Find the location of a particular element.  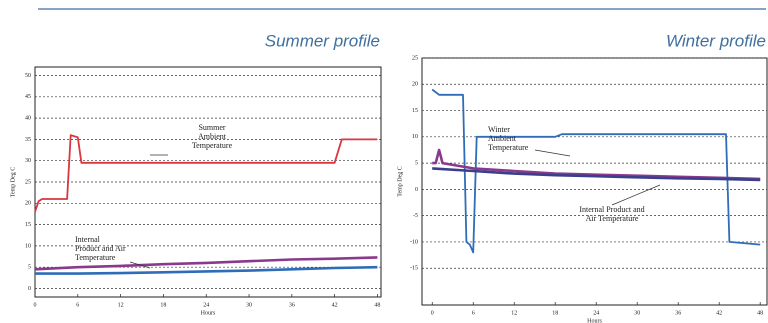

y-tick-label: 45 is located at coordinates (28, 97).